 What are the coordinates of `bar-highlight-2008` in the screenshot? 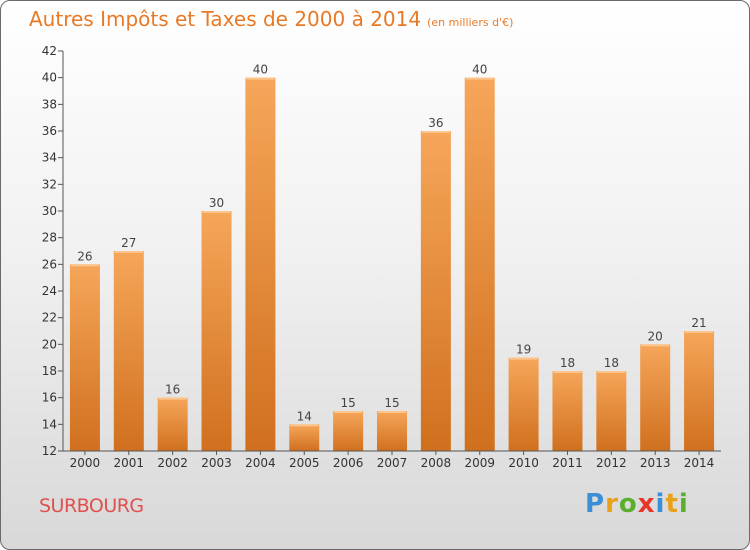 It's located at (435, 132).